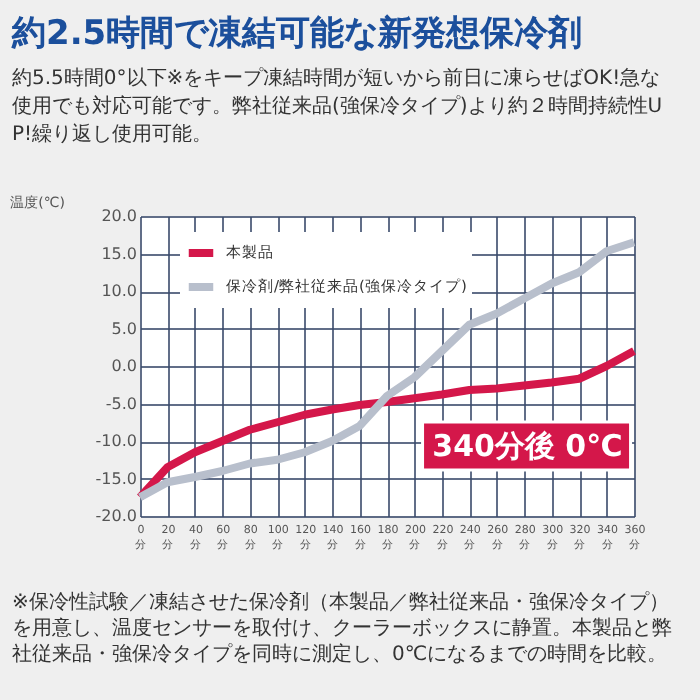 Image resolution: width=700 pixels, height=700 pixels. I want to click on chart-title: 約2.5時間で凍結可能な新発想保冷剤, so click(296, 34).